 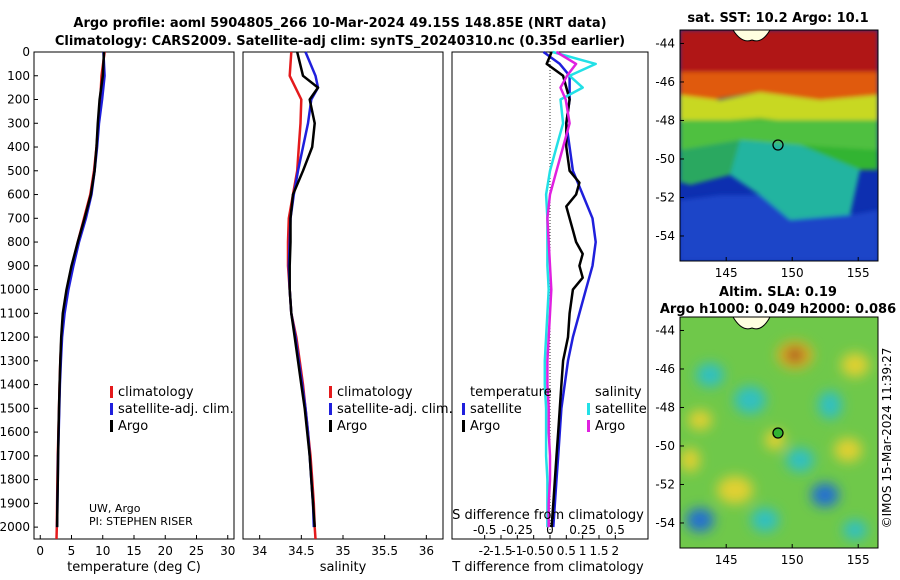 What do you see at coordinates (463, 409) in the screenshot?
I see `legend-swatch-t-satellite` at bounding box center [463, 409].